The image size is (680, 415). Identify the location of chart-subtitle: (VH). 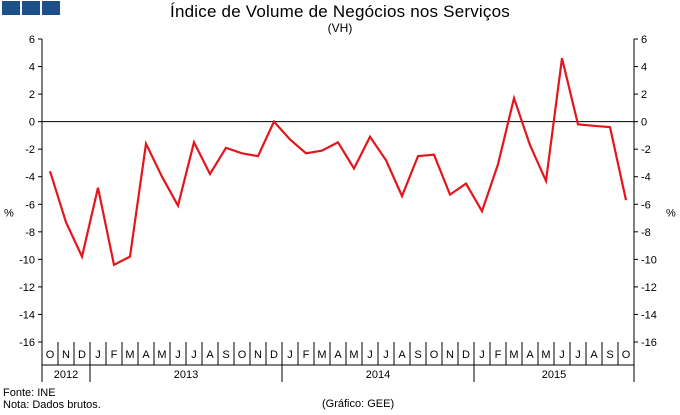
(340, 28).